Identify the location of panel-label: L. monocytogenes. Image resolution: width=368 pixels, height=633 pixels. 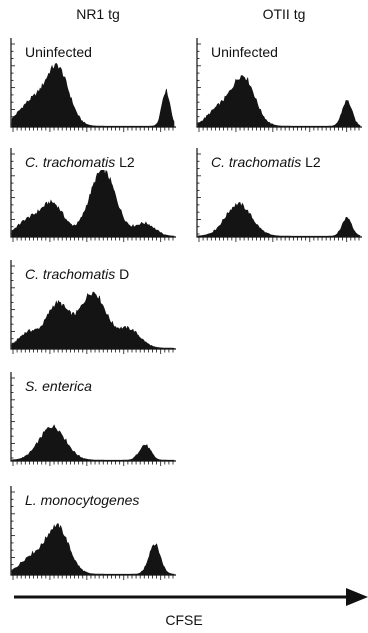
(82, 500).